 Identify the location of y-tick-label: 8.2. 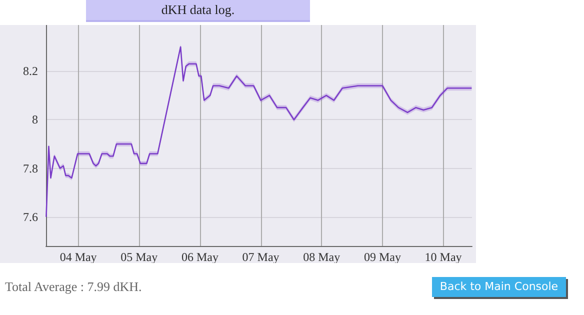
(30, 71).